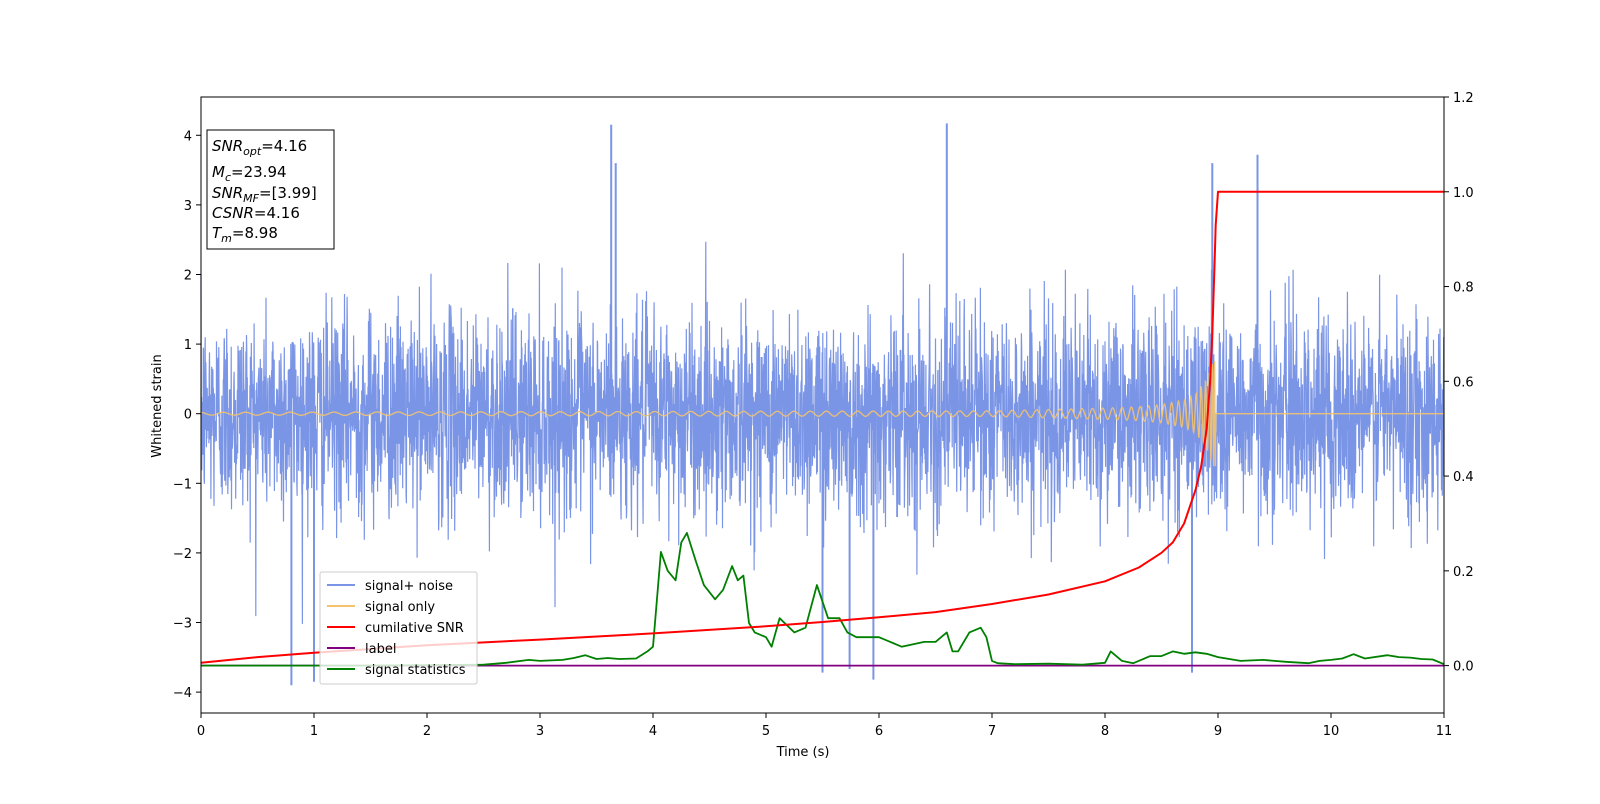 The width and height of the screenshot is (1600, 804). Describe the element at coordinates (1463, 288) in the screenshot. I see `y2-tick-label: 0.8` at that location.